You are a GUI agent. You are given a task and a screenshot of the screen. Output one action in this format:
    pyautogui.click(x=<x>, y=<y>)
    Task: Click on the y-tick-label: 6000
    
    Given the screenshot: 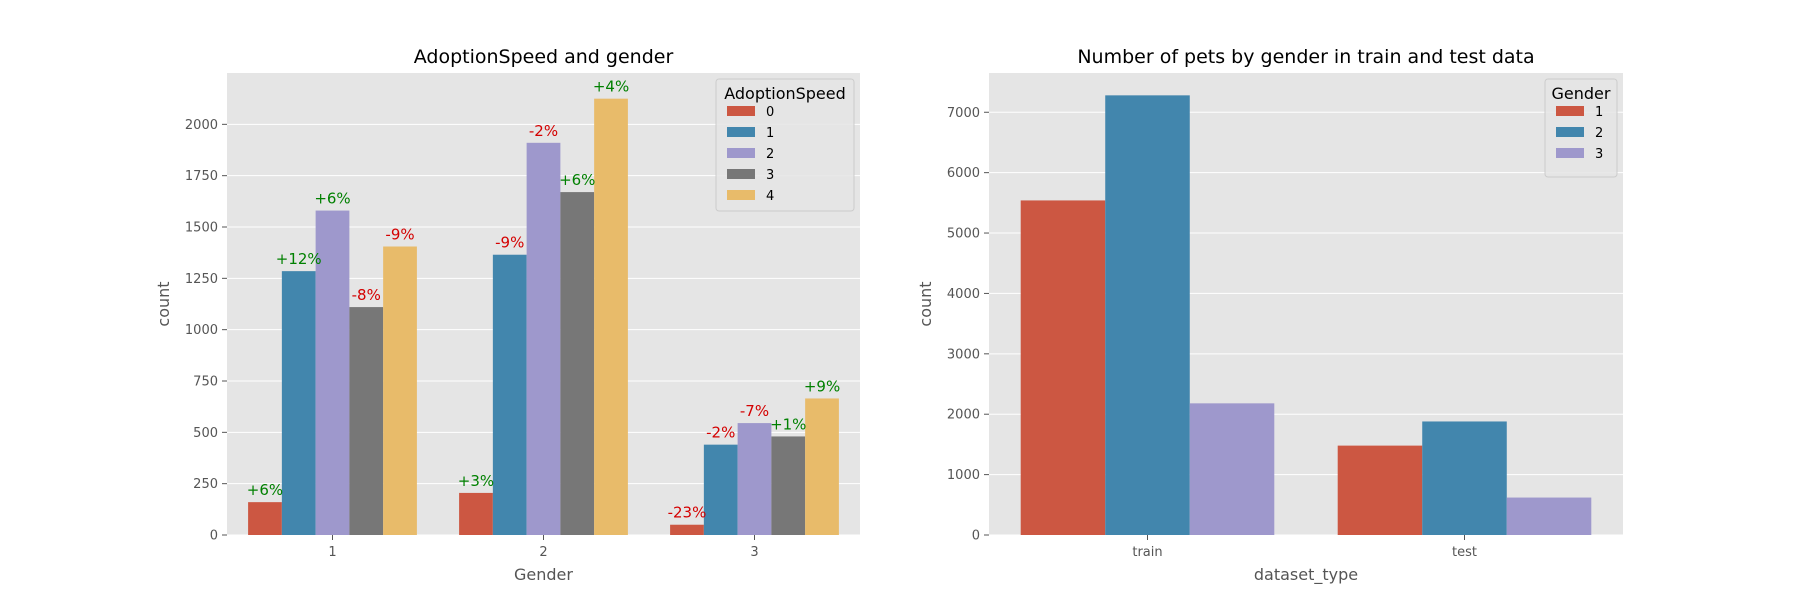 What is the action you would take?
    pyautogui.click(x=963, y=173)
    